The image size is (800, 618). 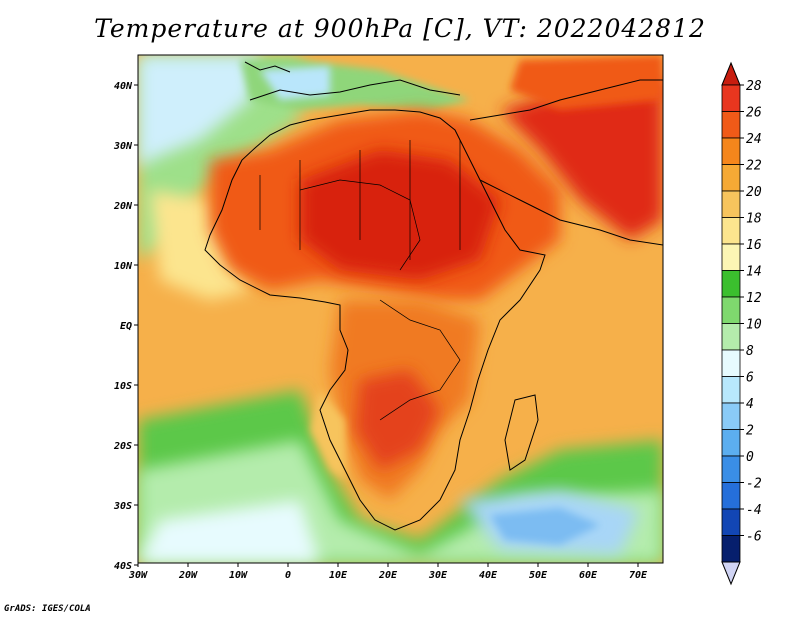 I want to click on lon-label: 70E, so click(x=638, y=575).